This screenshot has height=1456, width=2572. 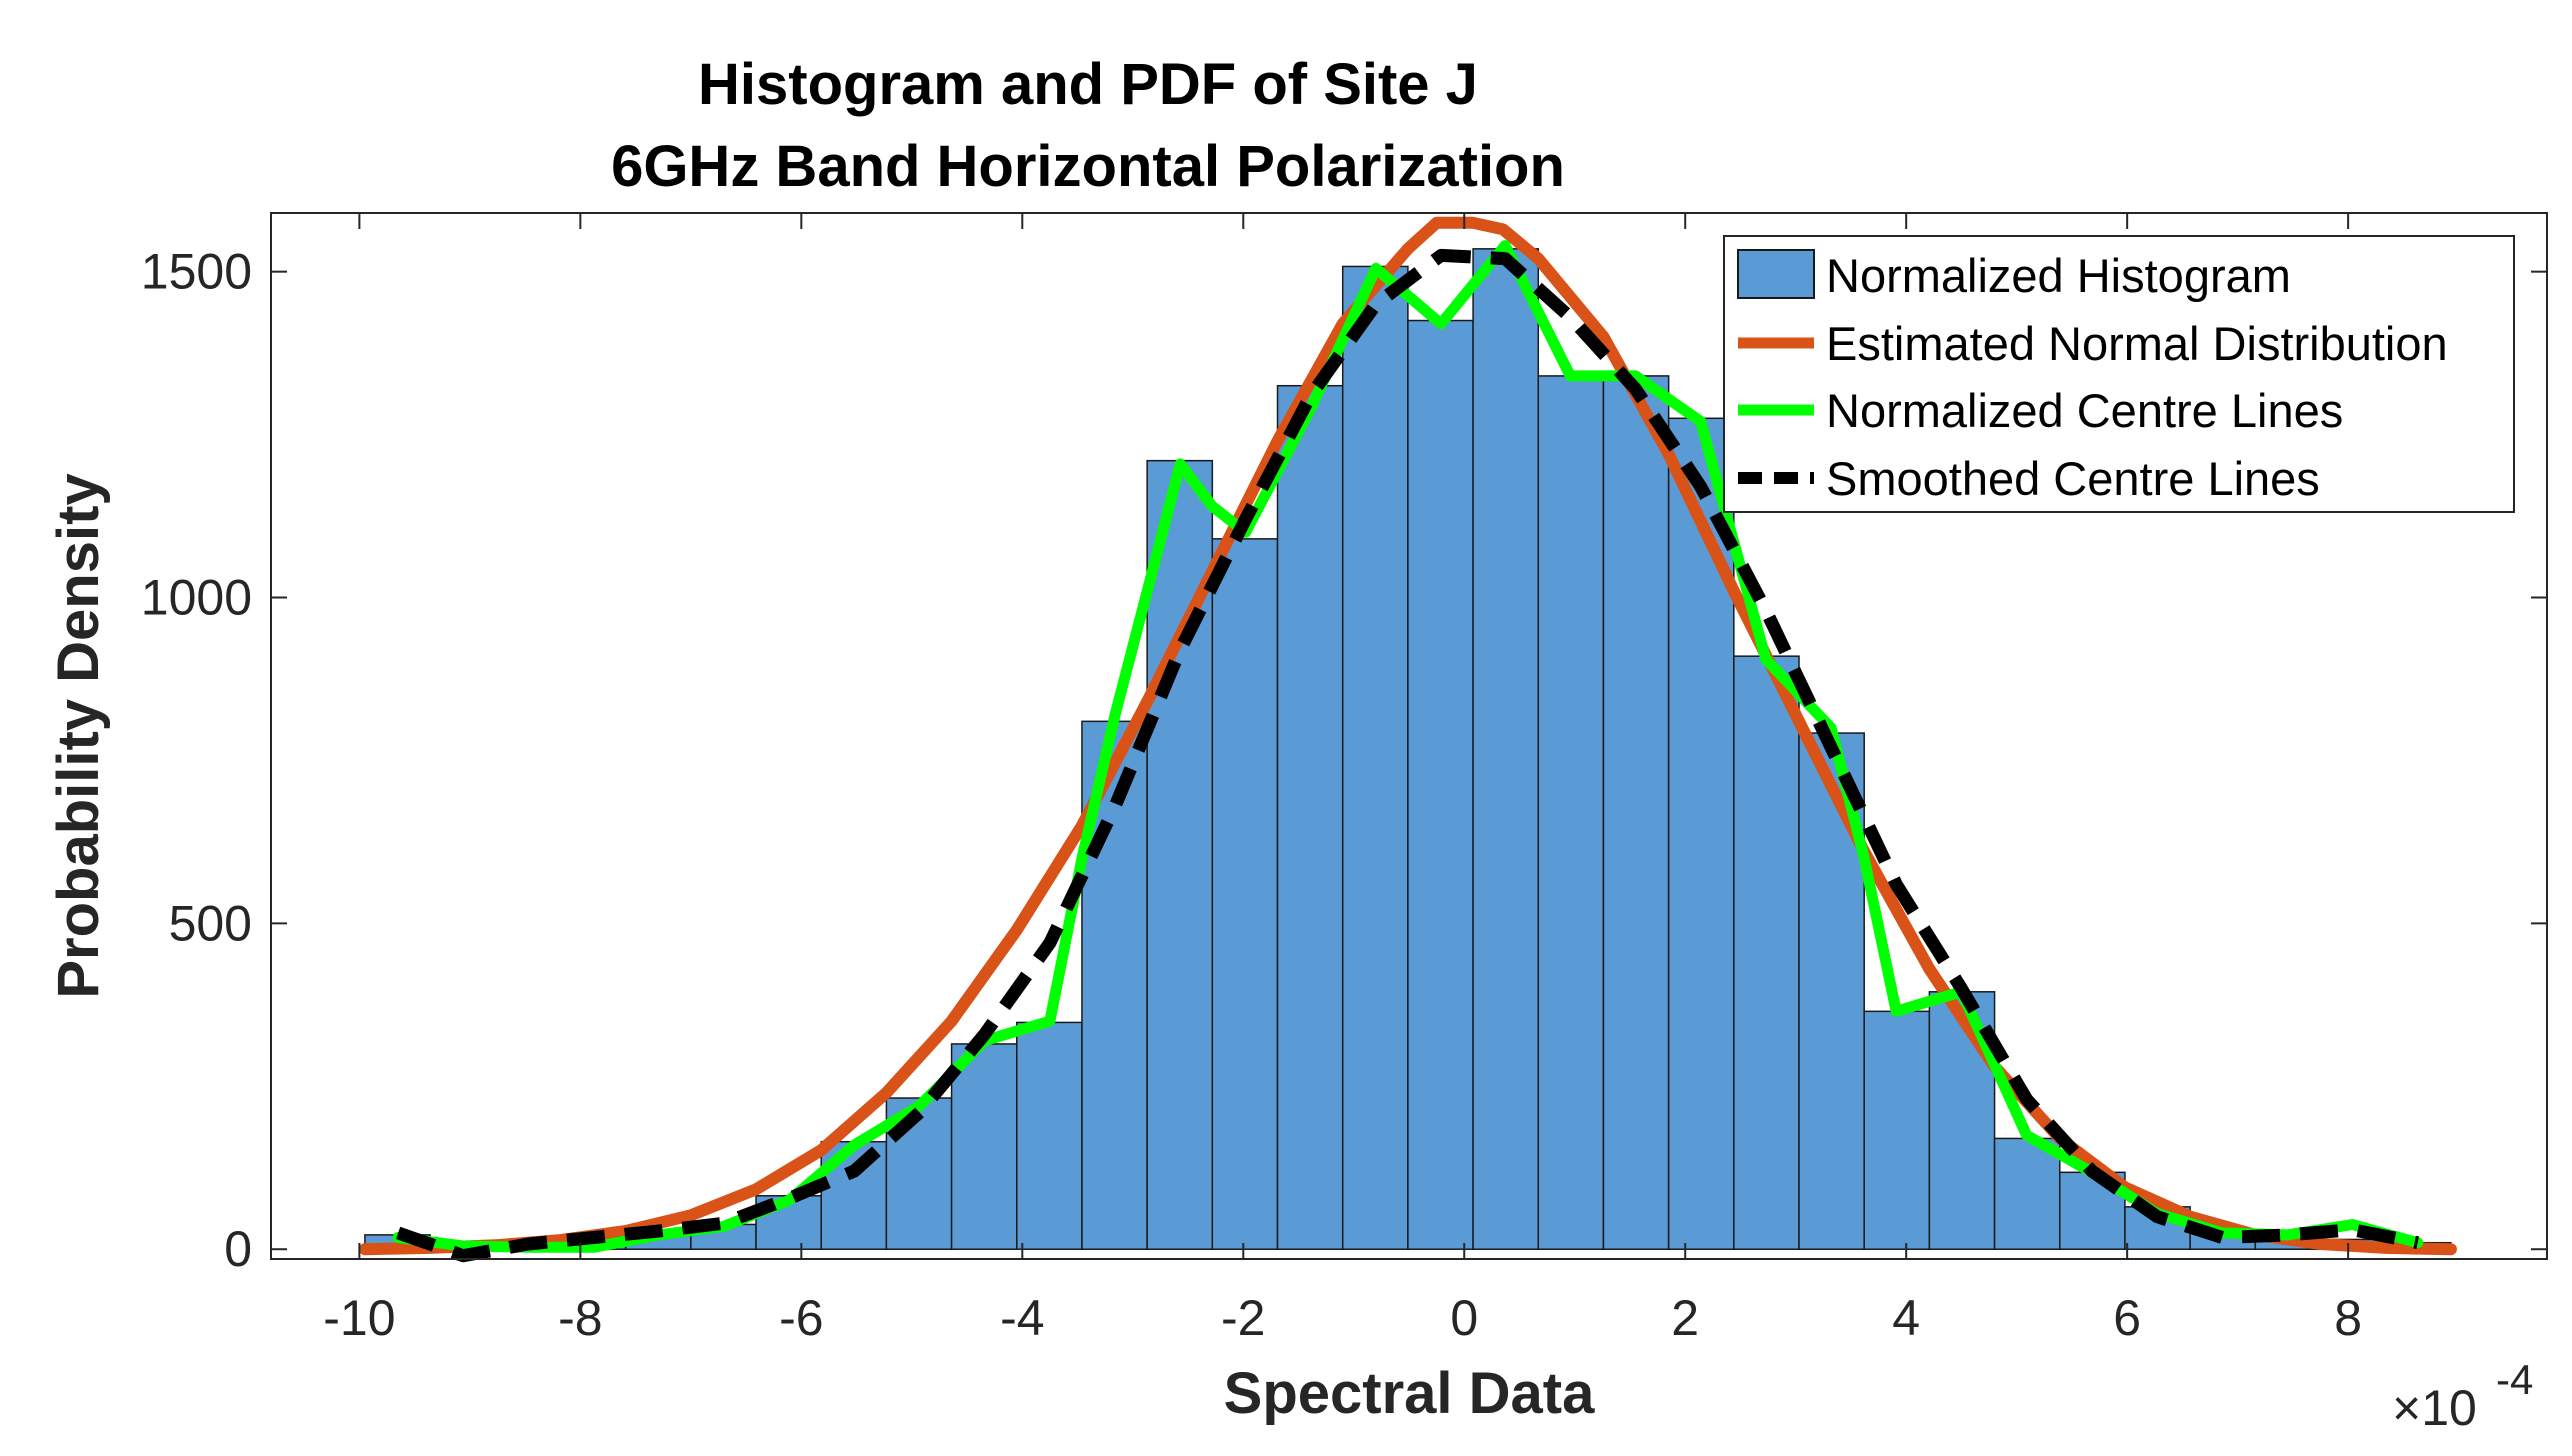 What do you see at coordinates (2084, 410) in the screenshot?
I see `legend-label-centre: Normalized Centre Lines` at bounding box center [2084, 410].